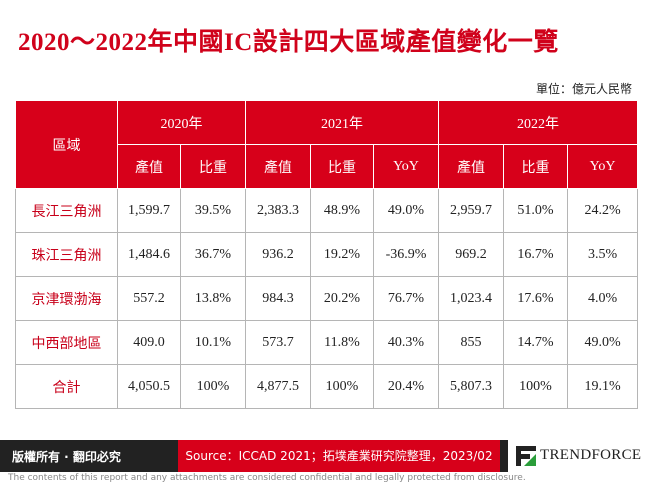 Image resolution: width=650 pixels, height=485 pixels. Describe the element at coordinates (149, 386) in the screenshot. I see `value-cell: 4,050.5` at that location.